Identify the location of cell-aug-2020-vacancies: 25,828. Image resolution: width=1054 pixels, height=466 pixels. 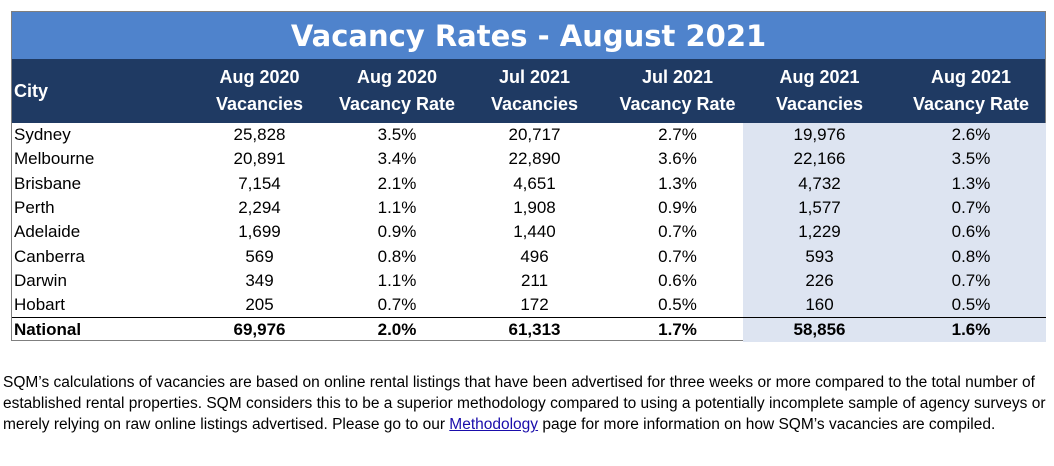
(259, 134).